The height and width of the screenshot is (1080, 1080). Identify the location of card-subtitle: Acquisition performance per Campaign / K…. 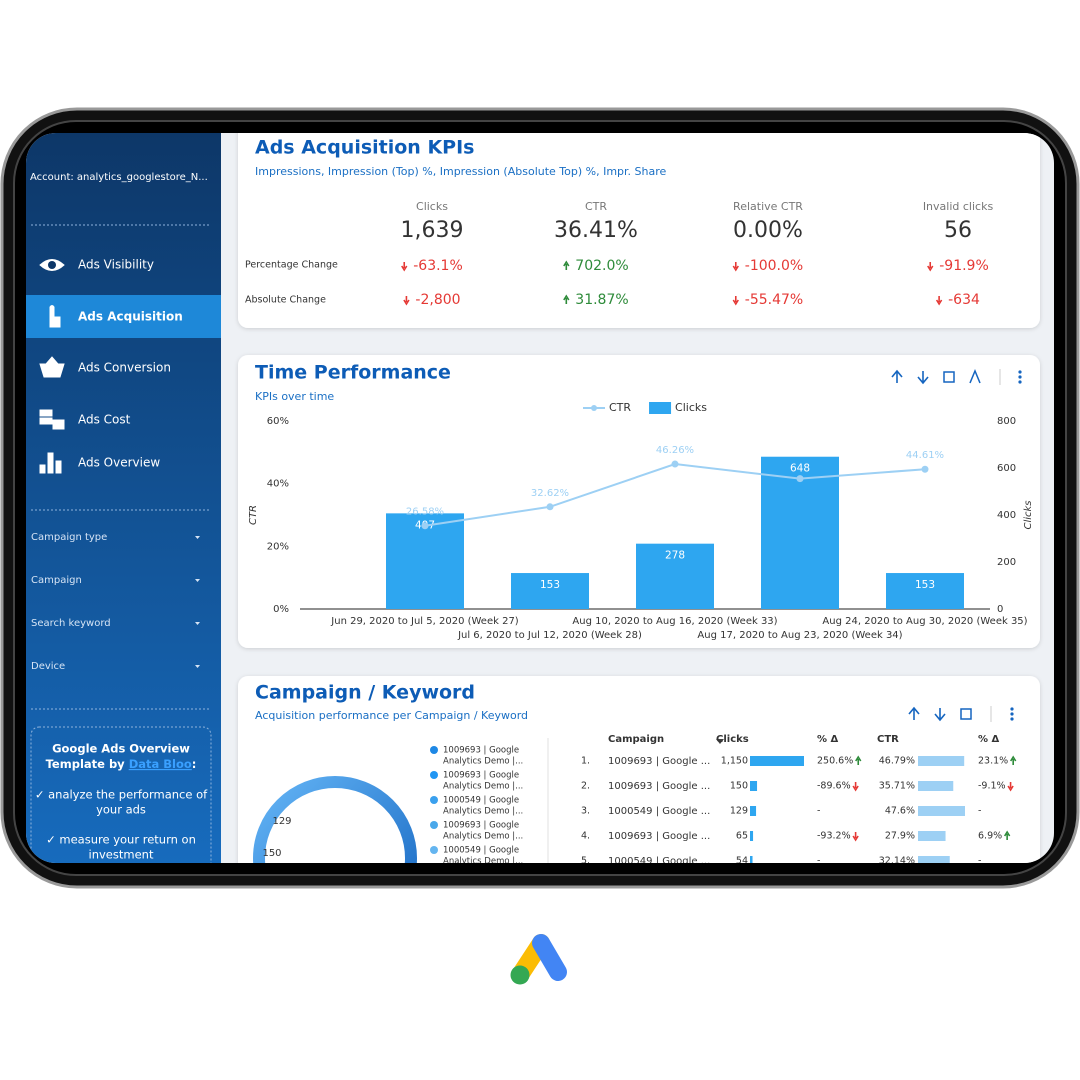
(391, 715).